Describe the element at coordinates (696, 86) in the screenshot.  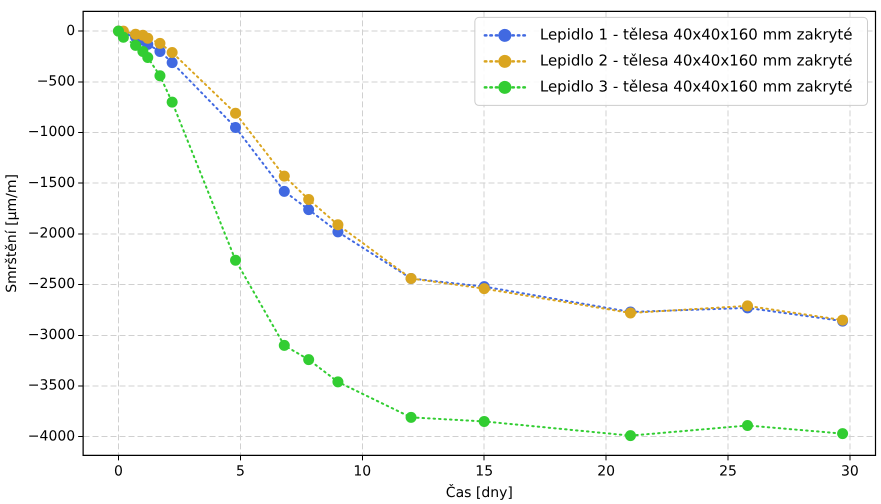
I see `legend-label: Lepidlo 3 - tělesa 40x40x160 mm zakryté` at that location.